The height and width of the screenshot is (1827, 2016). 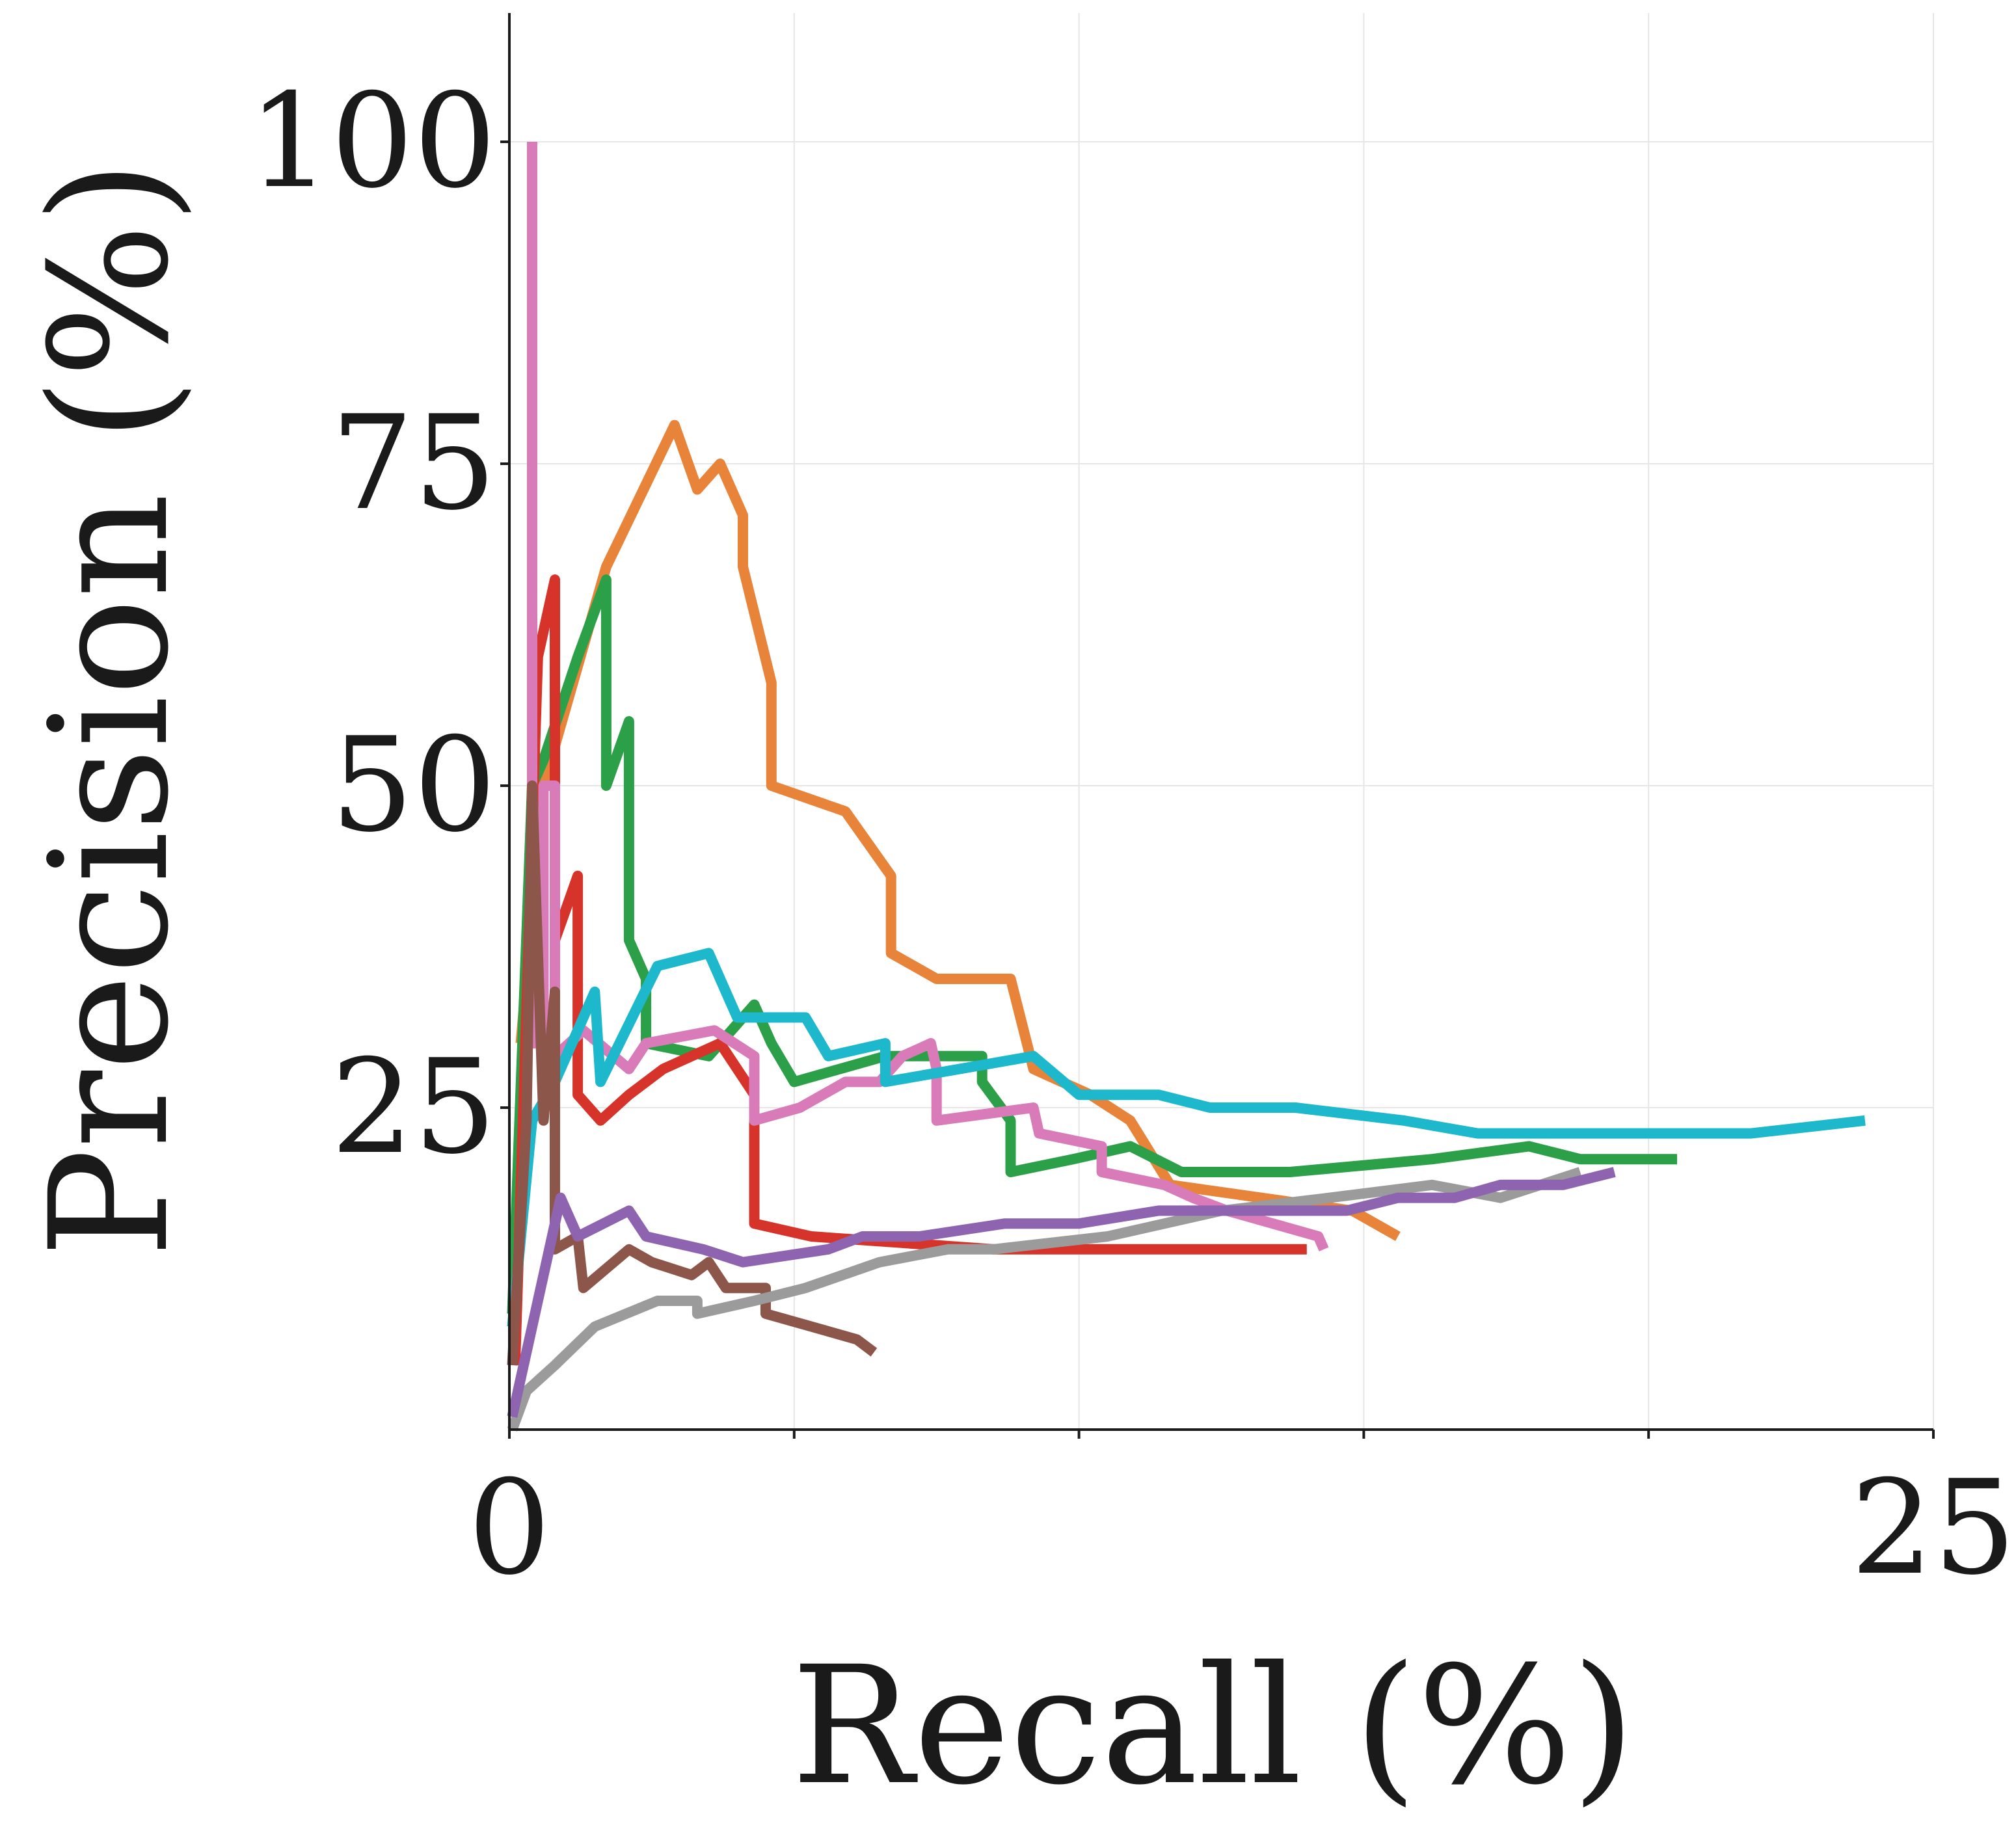 I want to click on y-tick-label: 100, so click(x=372, y=141).